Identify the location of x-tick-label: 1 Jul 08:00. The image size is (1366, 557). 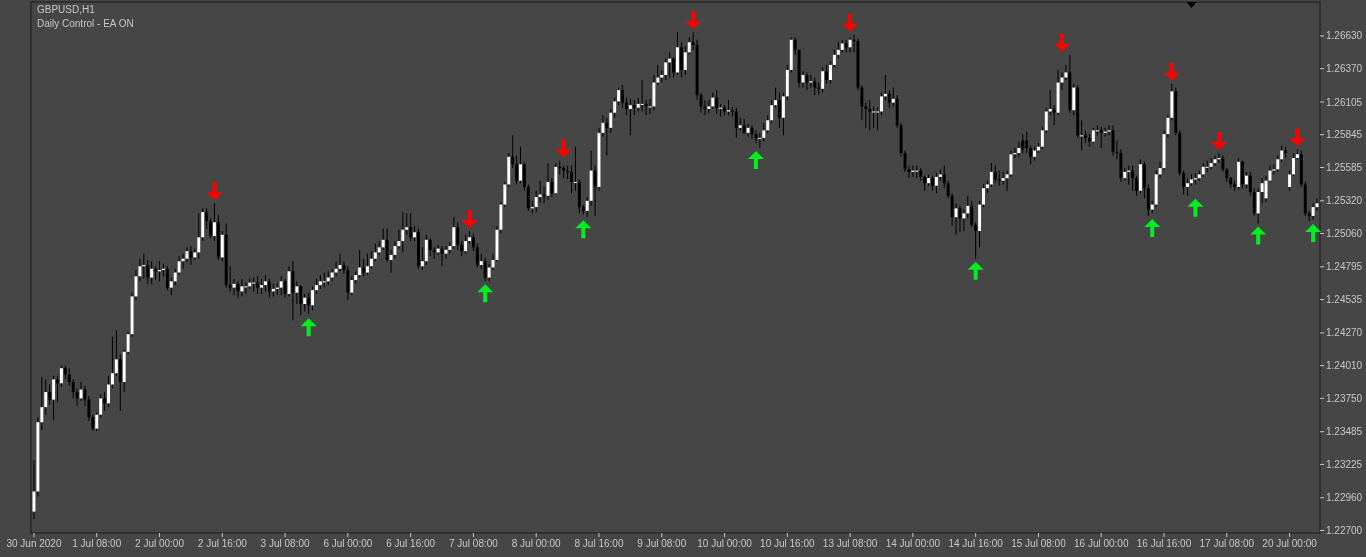
(97, 543).